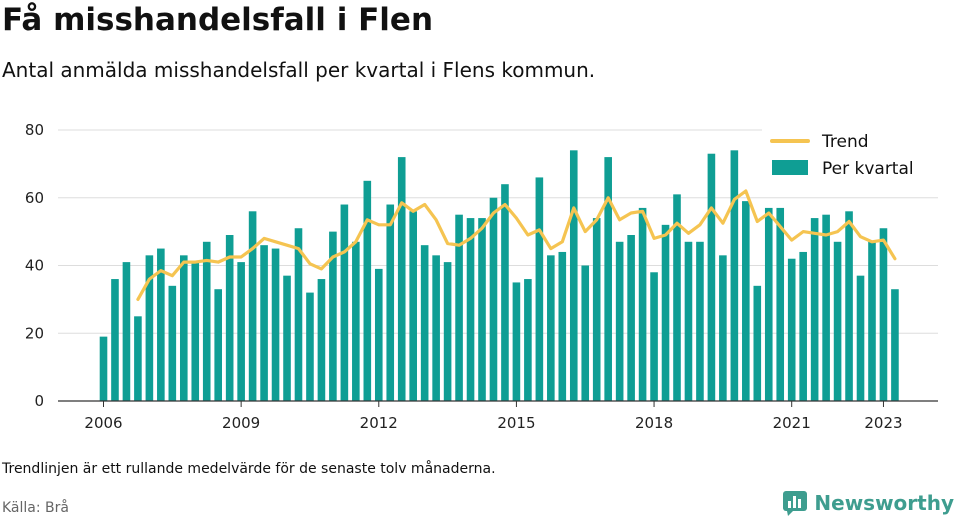 The image size is (960, 520). Describe the element at coordinates (34, 333) in the screenshot. I see `y-tick-label-20: 20` at that location.